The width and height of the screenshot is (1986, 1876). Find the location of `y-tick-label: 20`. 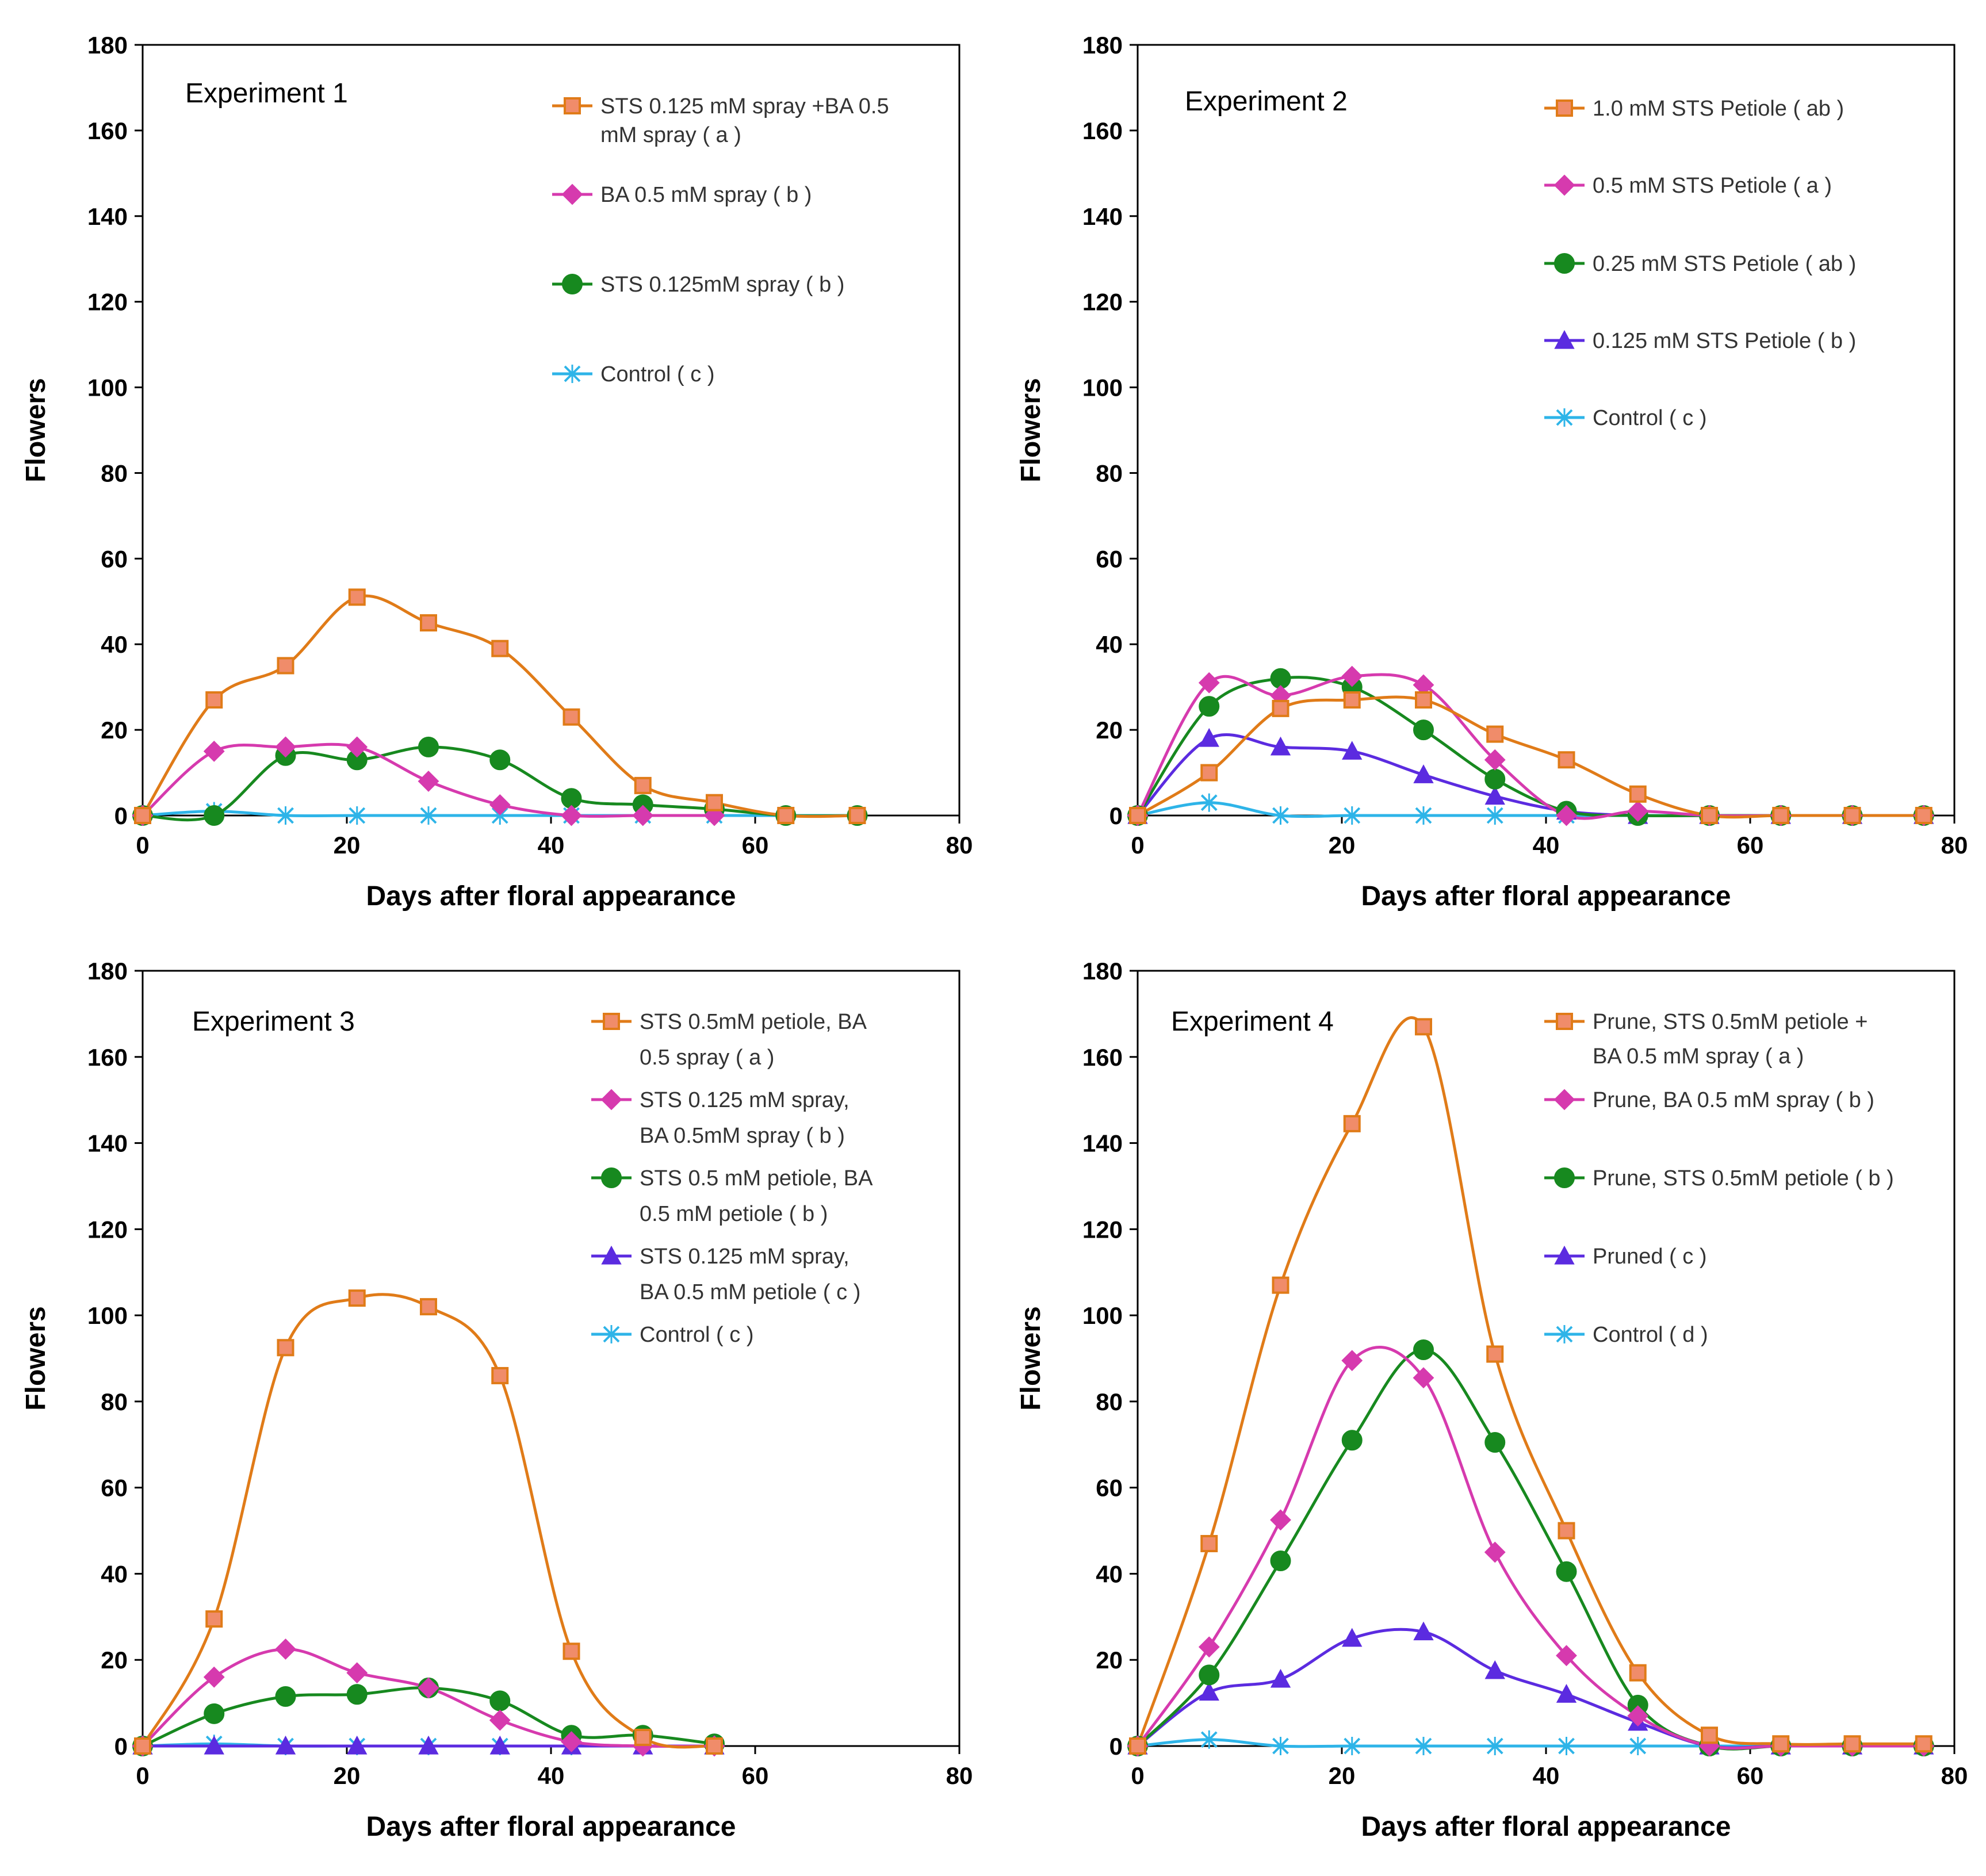

y-tick-label: 20 is located at coordinates (1109, 1660).